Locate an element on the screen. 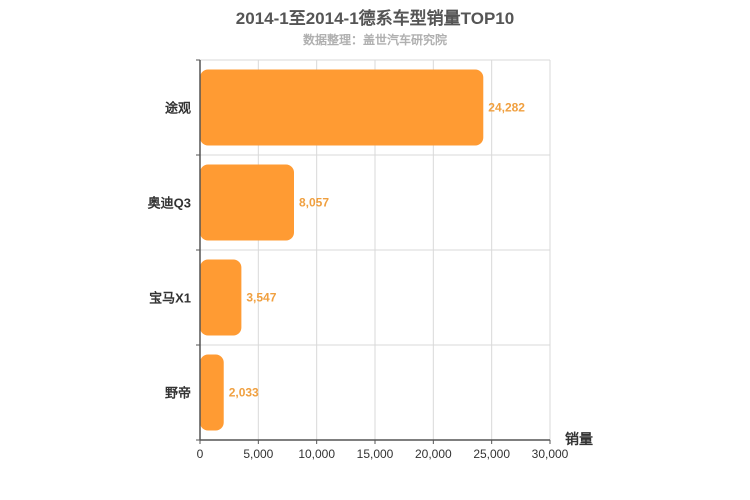  x-tick-label: 5,000 is located at coordinates (258, 454).